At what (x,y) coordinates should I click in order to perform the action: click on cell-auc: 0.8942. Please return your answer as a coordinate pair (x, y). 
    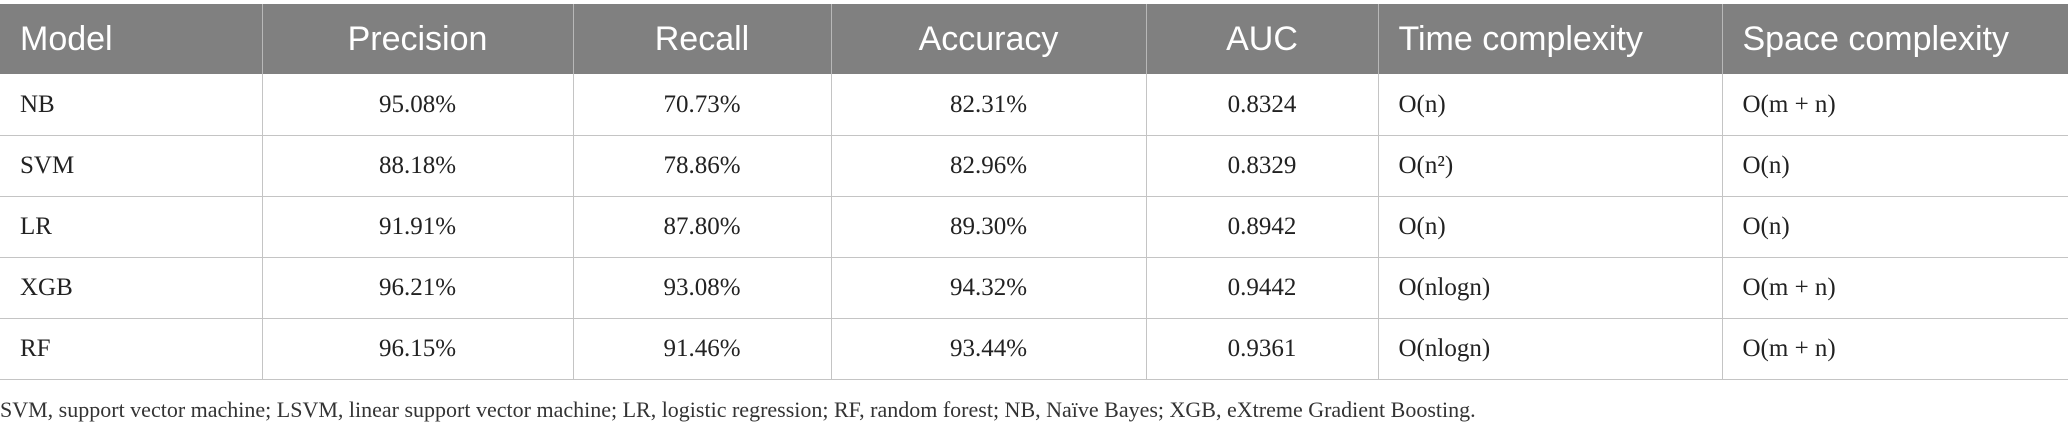
    Looking at the image, I should click on (1261, 227).